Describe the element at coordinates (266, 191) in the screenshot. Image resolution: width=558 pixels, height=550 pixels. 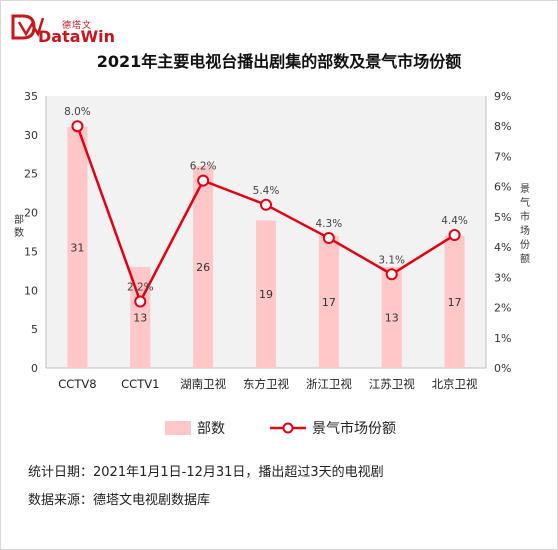
I see `share-value-label: 5.4%` at that location.